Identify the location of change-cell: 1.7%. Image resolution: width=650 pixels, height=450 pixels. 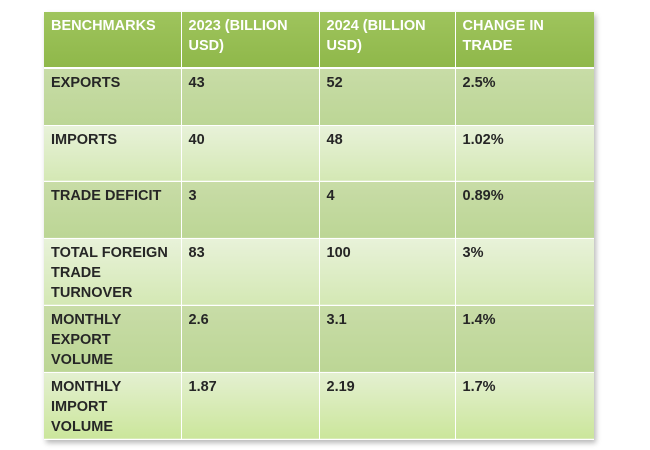
(524, 406).